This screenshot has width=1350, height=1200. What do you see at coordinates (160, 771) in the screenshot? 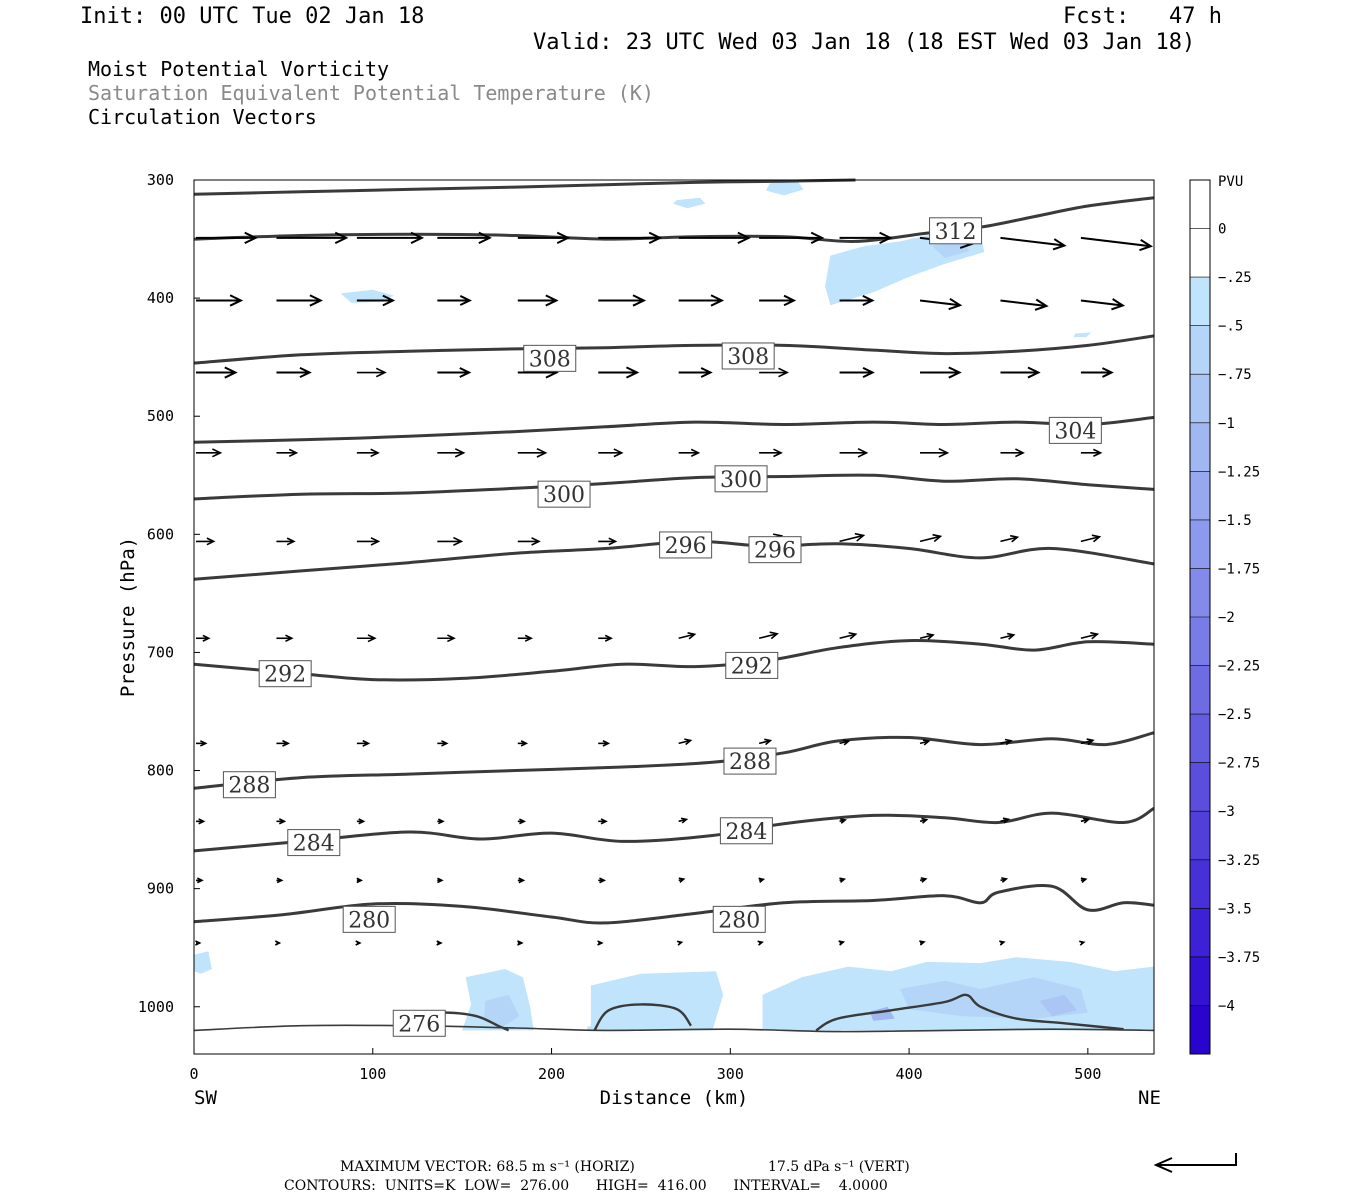
I see `y-tick-label: 800` at bounding box center [160, 771].